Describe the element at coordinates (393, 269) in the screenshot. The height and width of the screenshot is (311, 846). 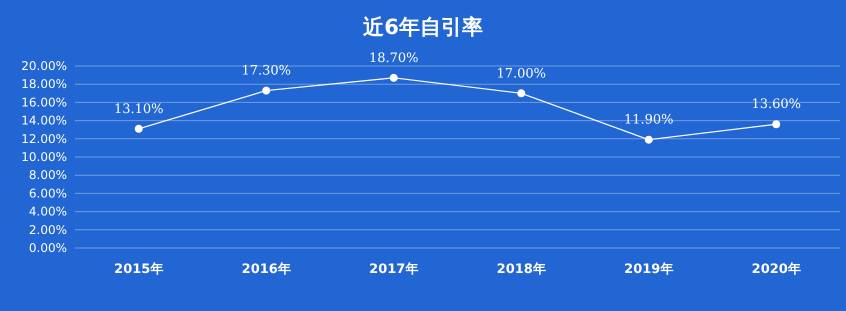
I see `x-tick-label: 2017年` at that location.